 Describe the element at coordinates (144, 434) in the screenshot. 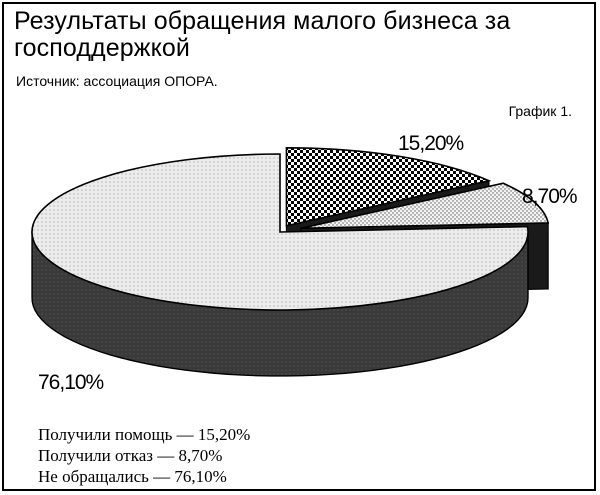

I see `legend-entry-0: Получили помощь — 15,20%` at that location.